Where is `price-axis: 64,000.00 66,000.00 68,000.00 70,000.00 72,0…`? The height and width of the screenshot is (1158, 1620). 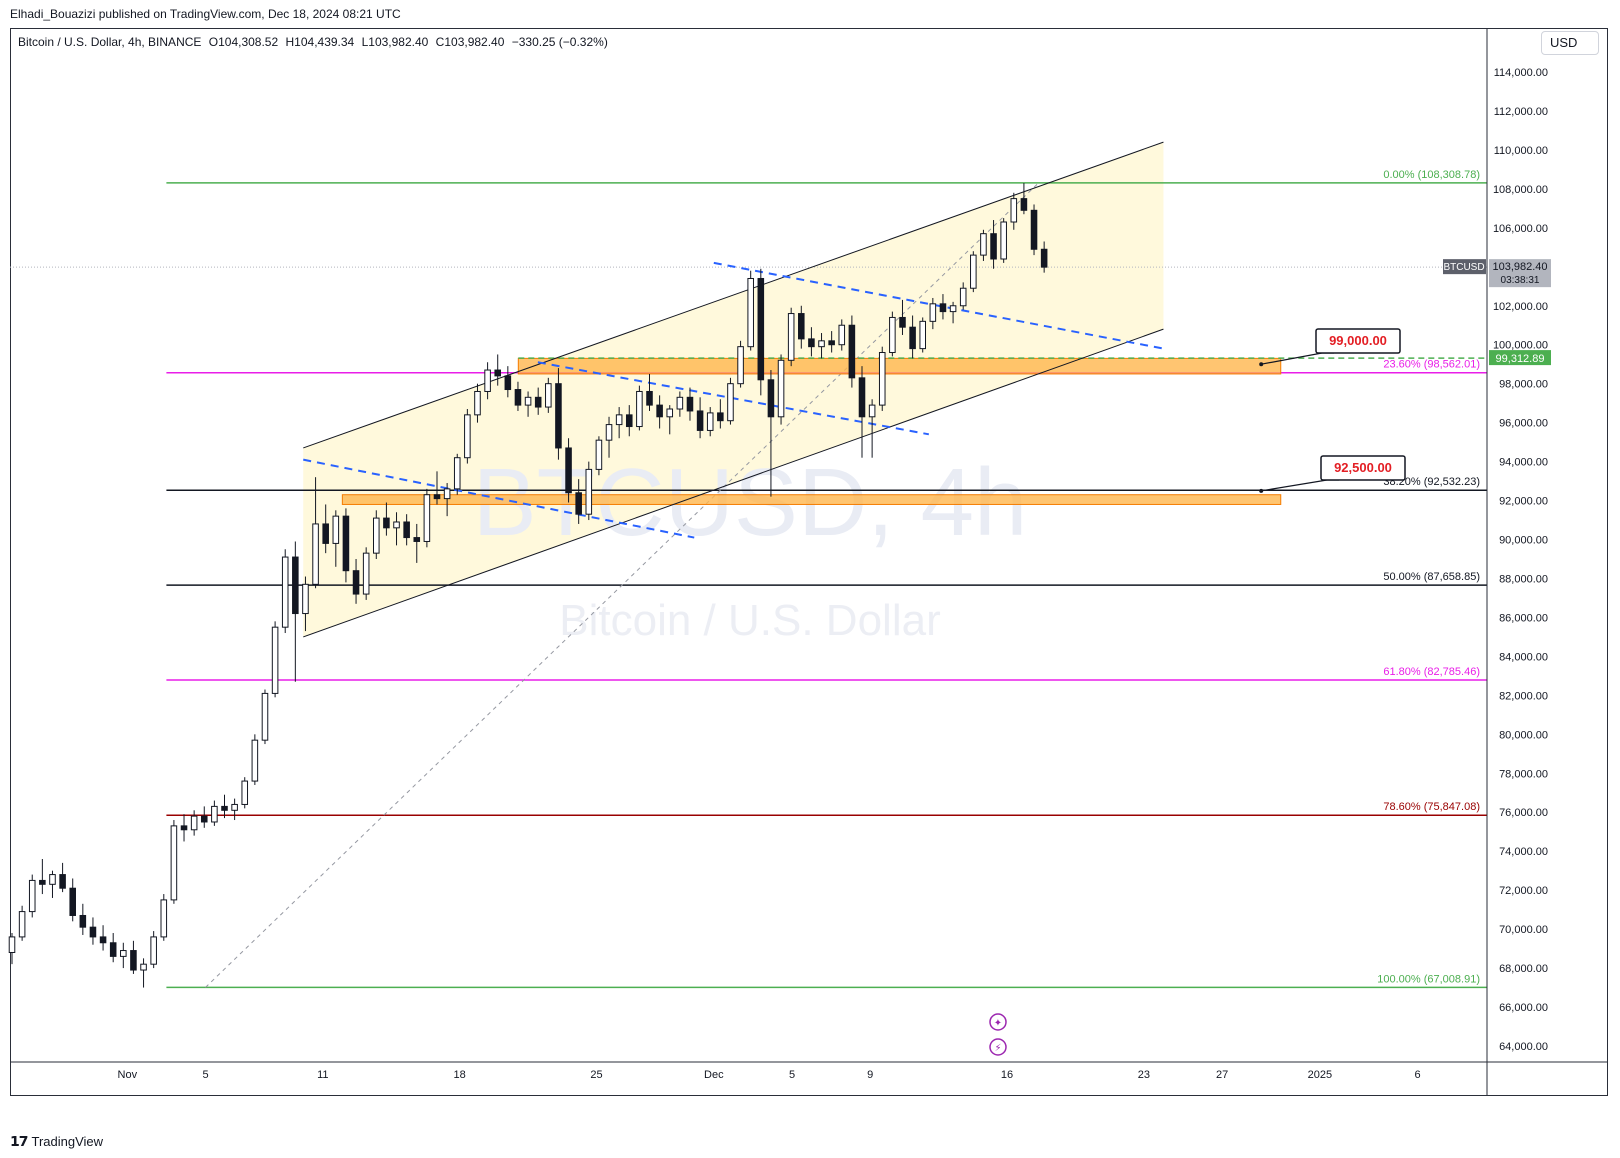 price-axis: 64,000.00 66,000.00 68,000.00 70,000.00 72,0… is located at coordinates (1497, 562).